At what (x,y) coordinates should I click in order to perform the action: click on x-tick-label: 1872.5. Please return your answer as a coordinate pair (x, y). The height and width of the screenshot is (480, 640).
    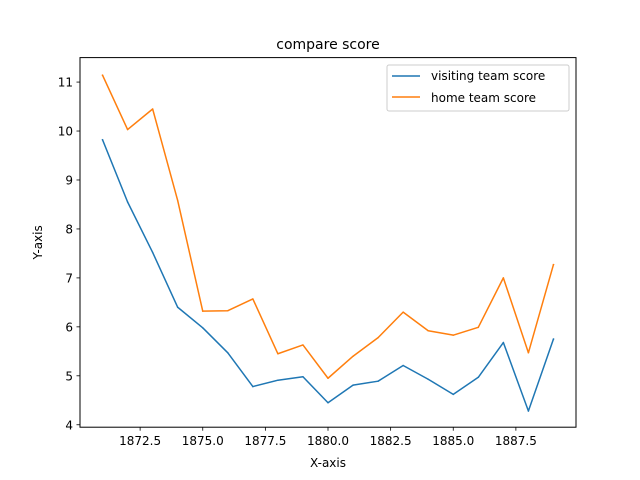
    Looking at the image, I should click on (140, 441).